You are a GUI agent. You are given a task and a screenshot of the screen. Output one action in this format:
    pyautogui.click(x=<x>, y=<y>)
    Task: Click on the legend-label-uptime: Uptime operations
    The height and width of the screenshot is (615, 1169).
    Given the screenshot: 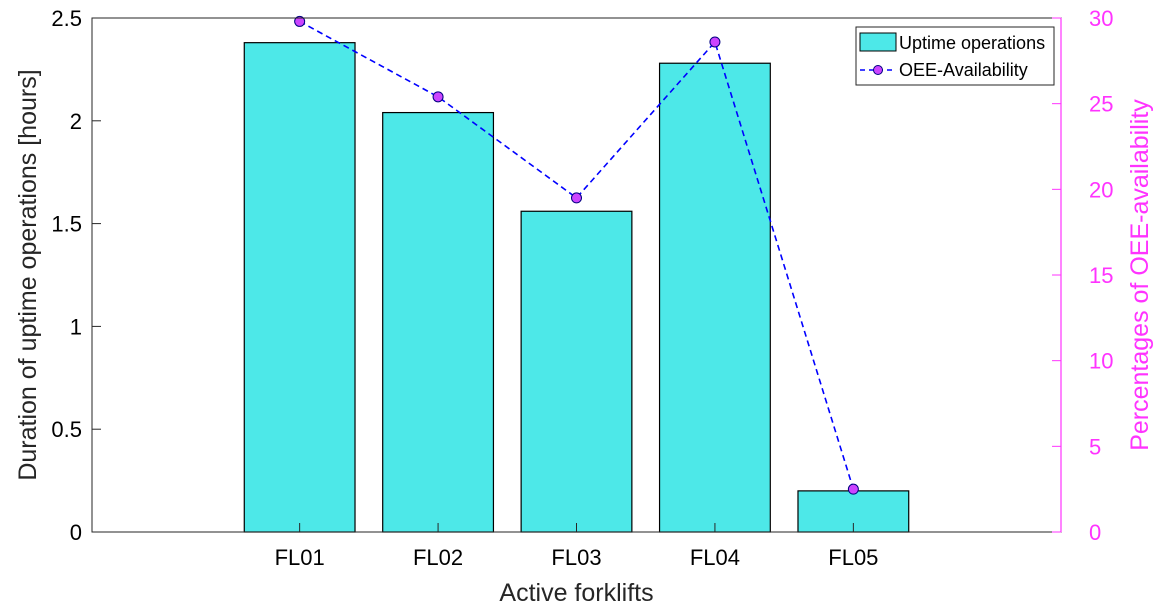 What is the action you would take?
    pyautogui.click(x=972, y=43)
    